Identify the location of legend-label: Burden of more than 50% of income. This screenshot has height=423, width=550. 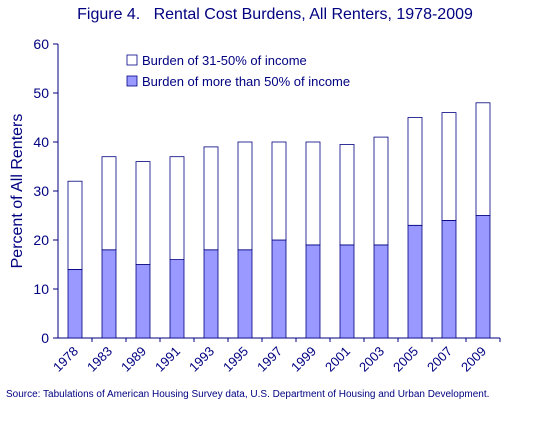
(246, 81).